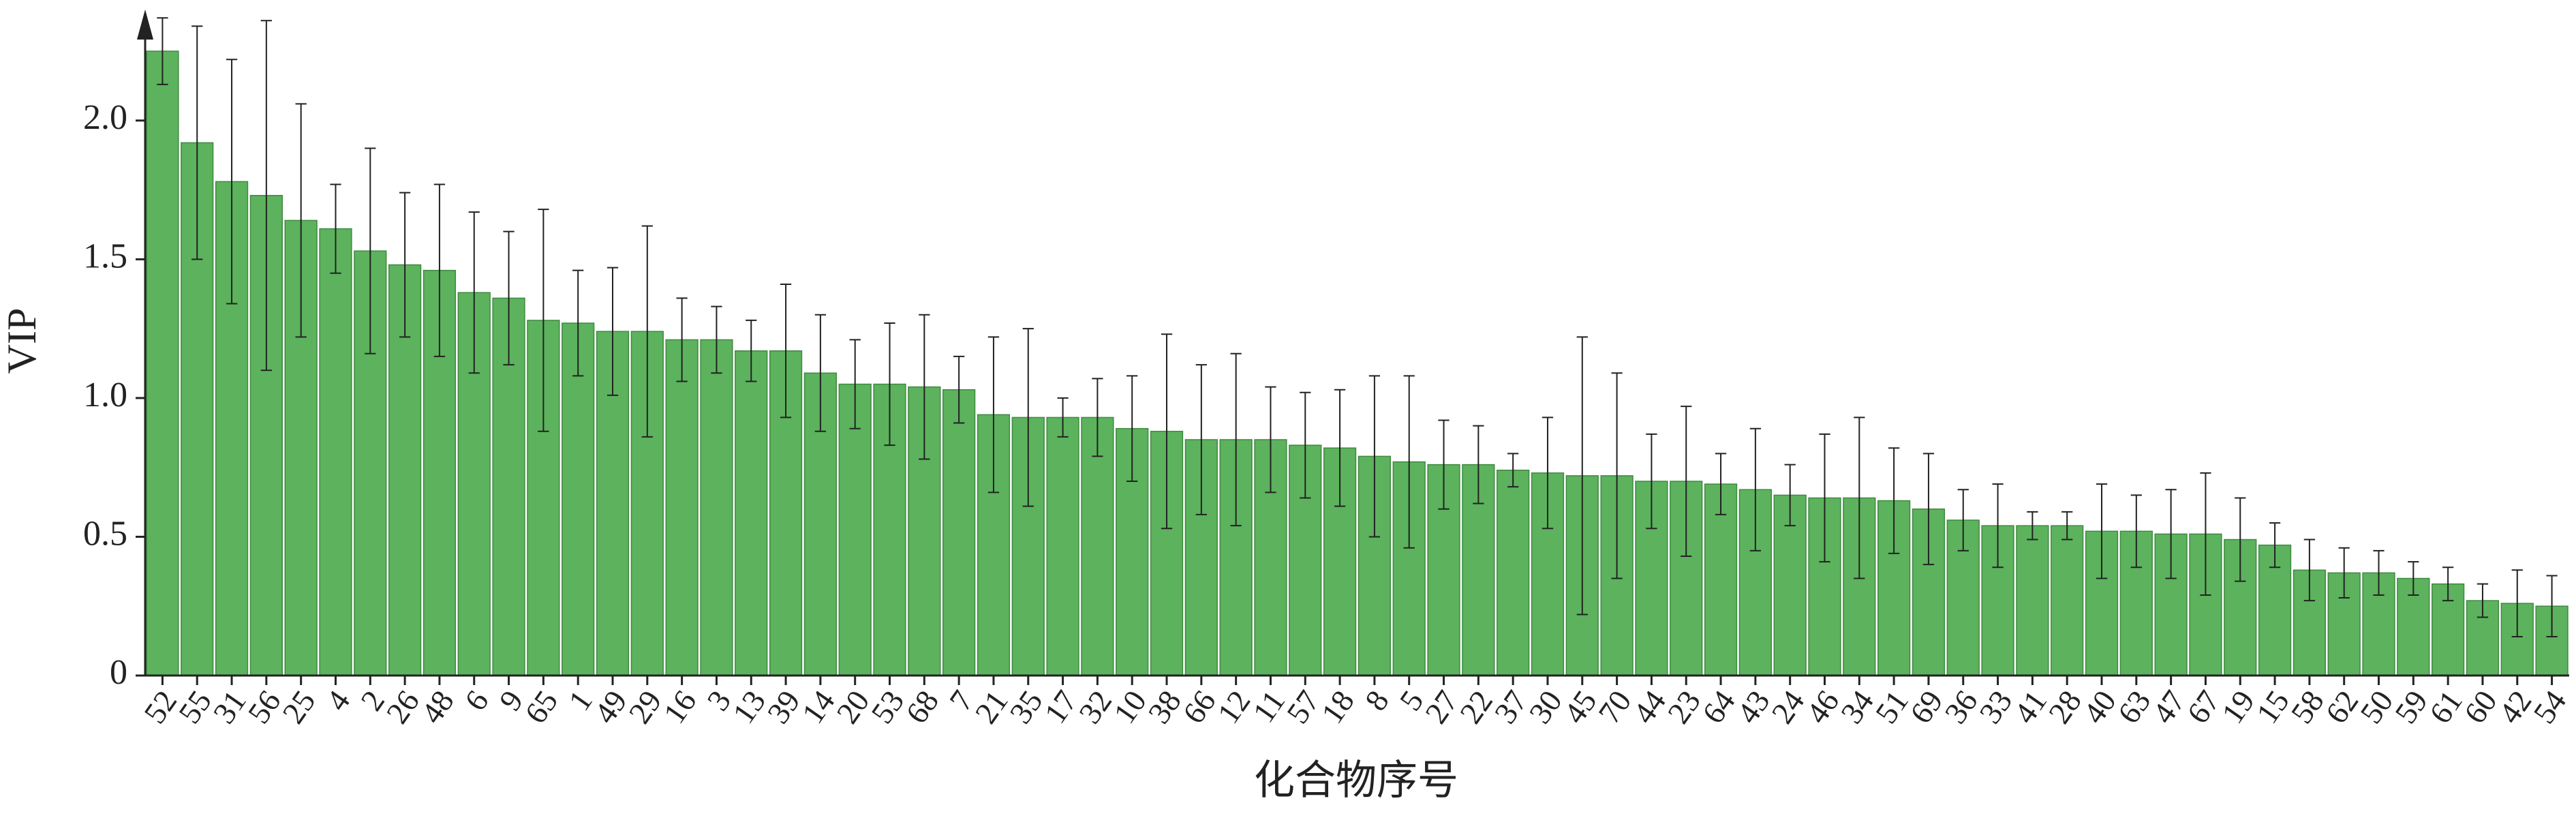  I want to click on y-tick-label: 0, so click(118, 672).